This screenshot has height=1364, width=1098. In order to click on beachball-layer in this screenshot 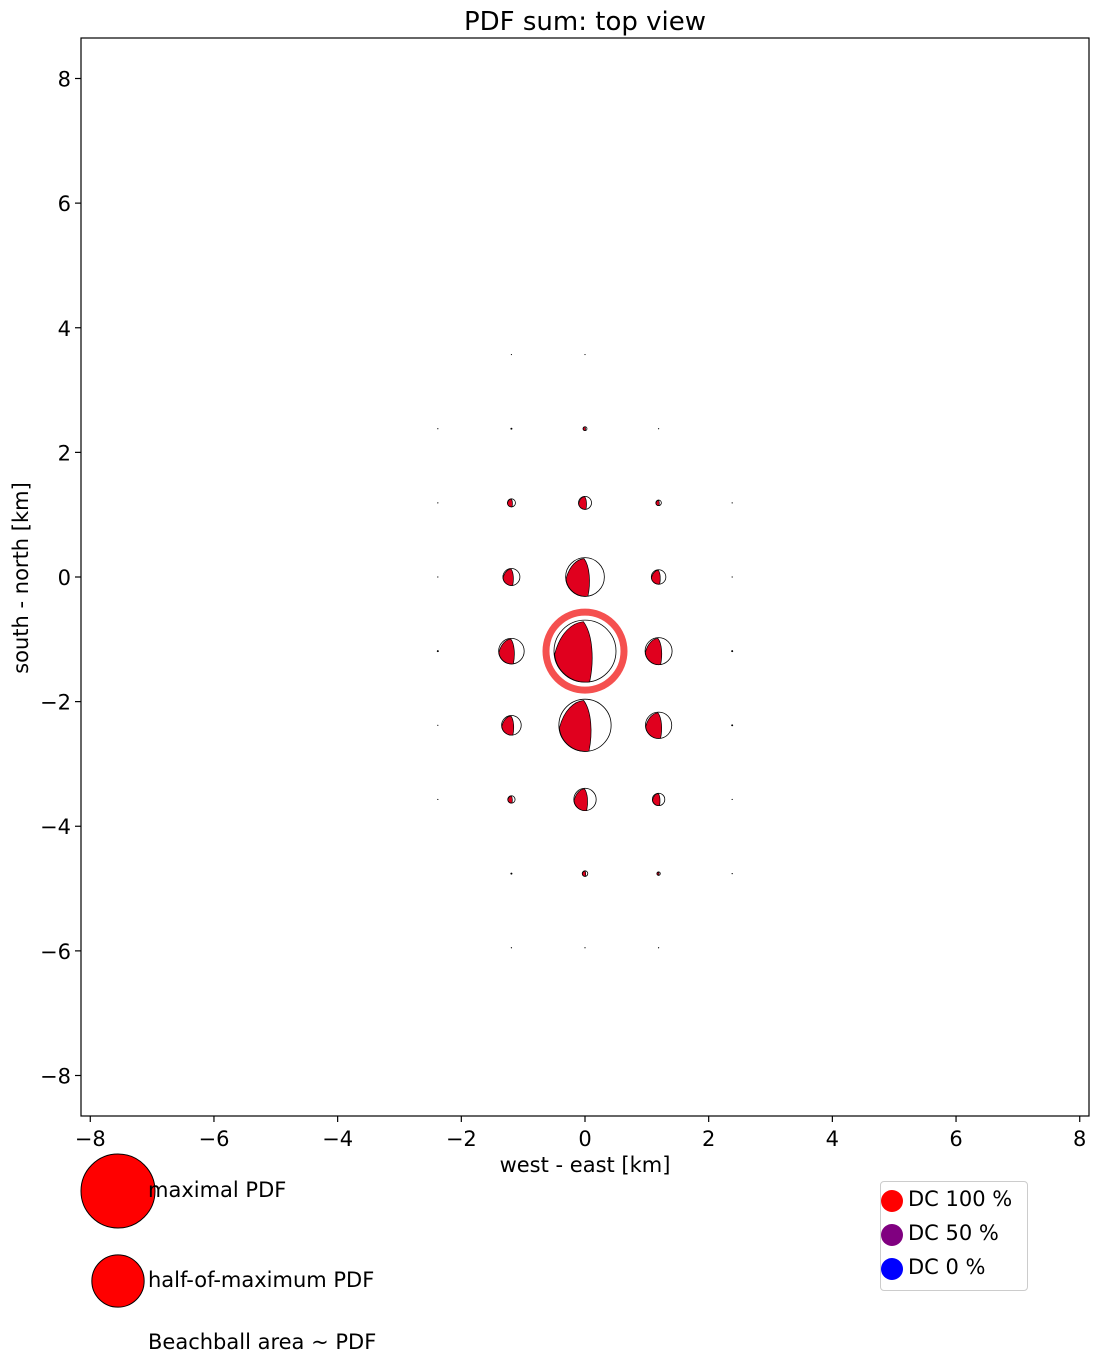, I will do `click(585, 651)`.